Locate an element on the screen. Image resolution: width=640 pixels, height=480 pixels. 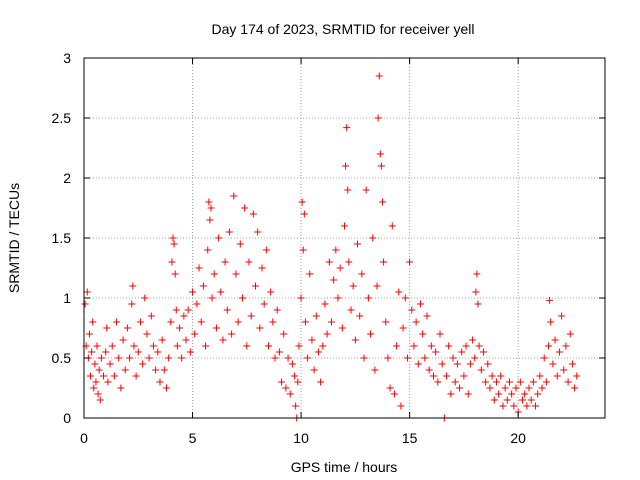
y-tick-label: 3 is located at coordinates (67, 58).